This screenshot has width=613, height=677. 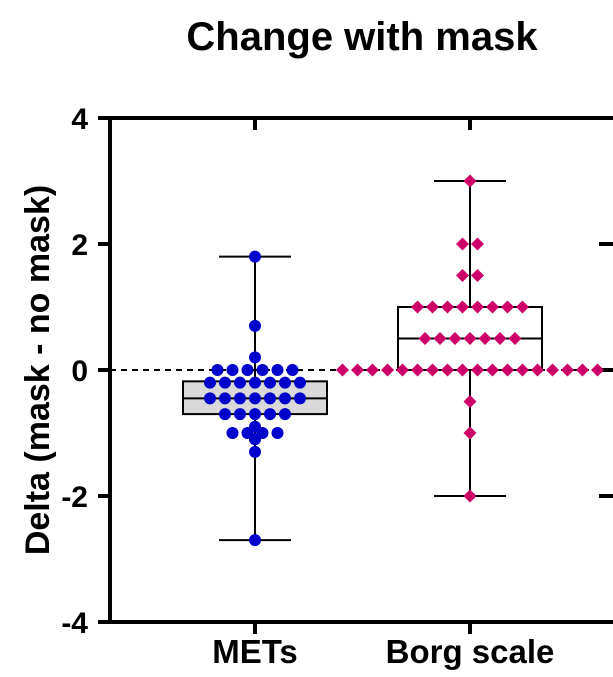 I want to click on y-tick-label: 4, so click(x=79, y=119).